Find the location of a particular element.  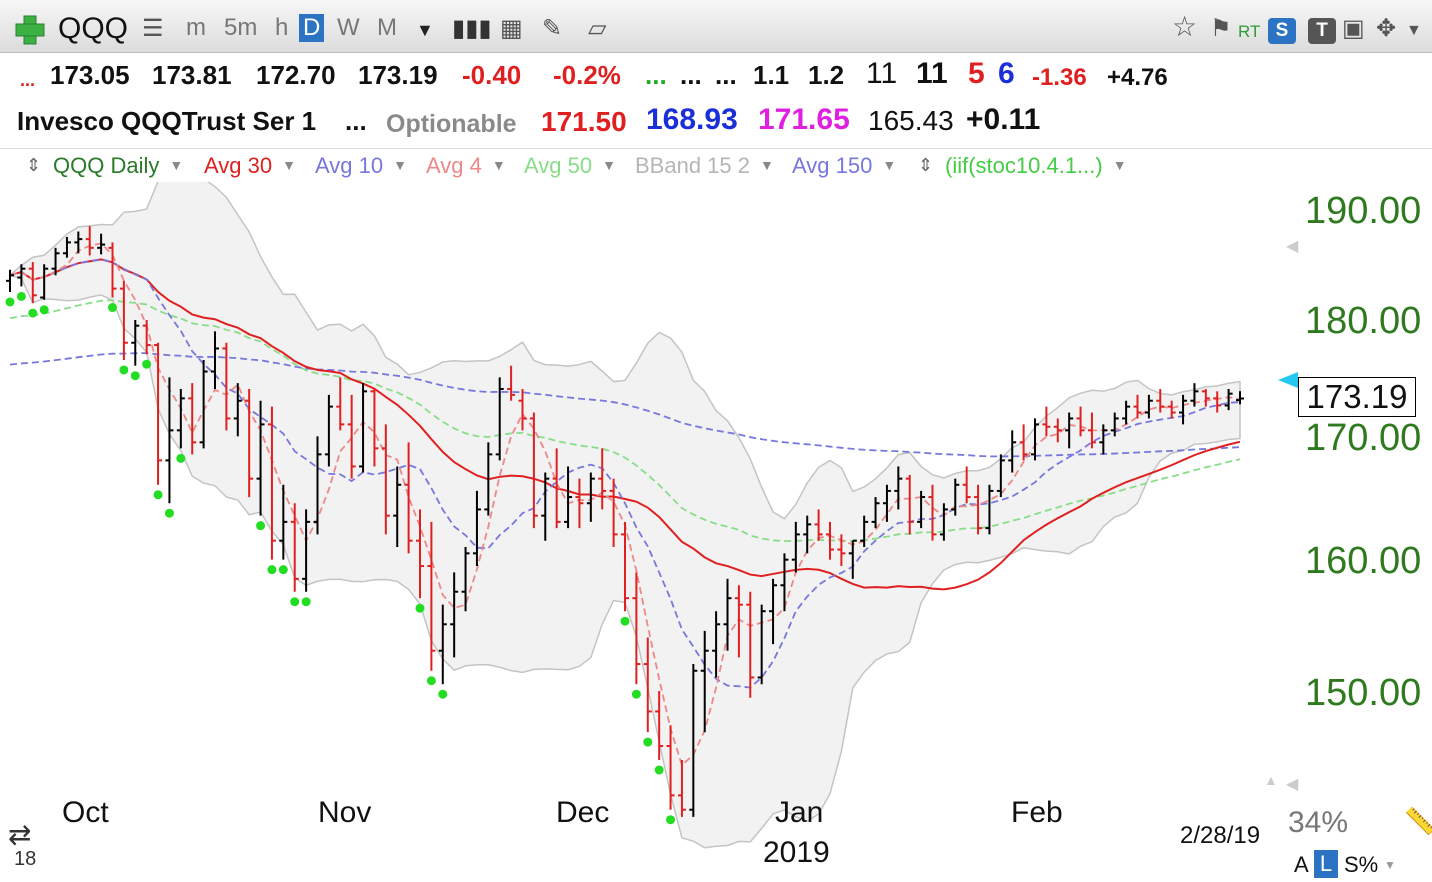

star-icon: ☆ is located at coordinates (1185, 26).